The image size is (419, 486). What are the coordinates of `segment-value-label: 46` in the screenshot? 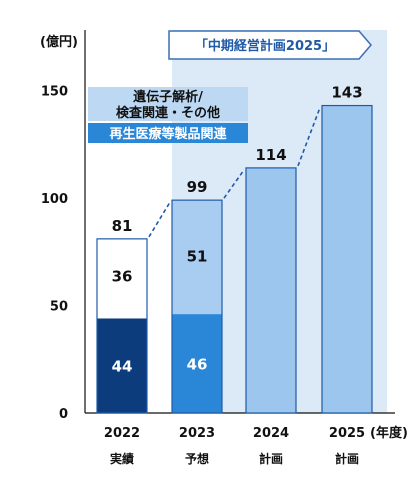 It's located at (197, 365).